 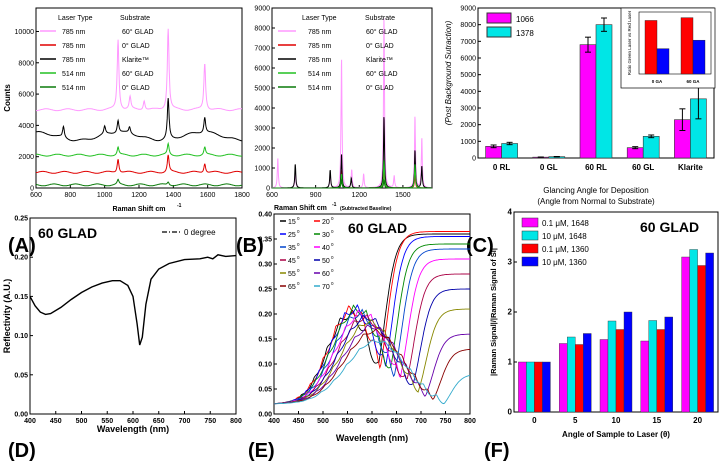 I want to click on x-tick-label: 1800, so click(x=242, y=195).